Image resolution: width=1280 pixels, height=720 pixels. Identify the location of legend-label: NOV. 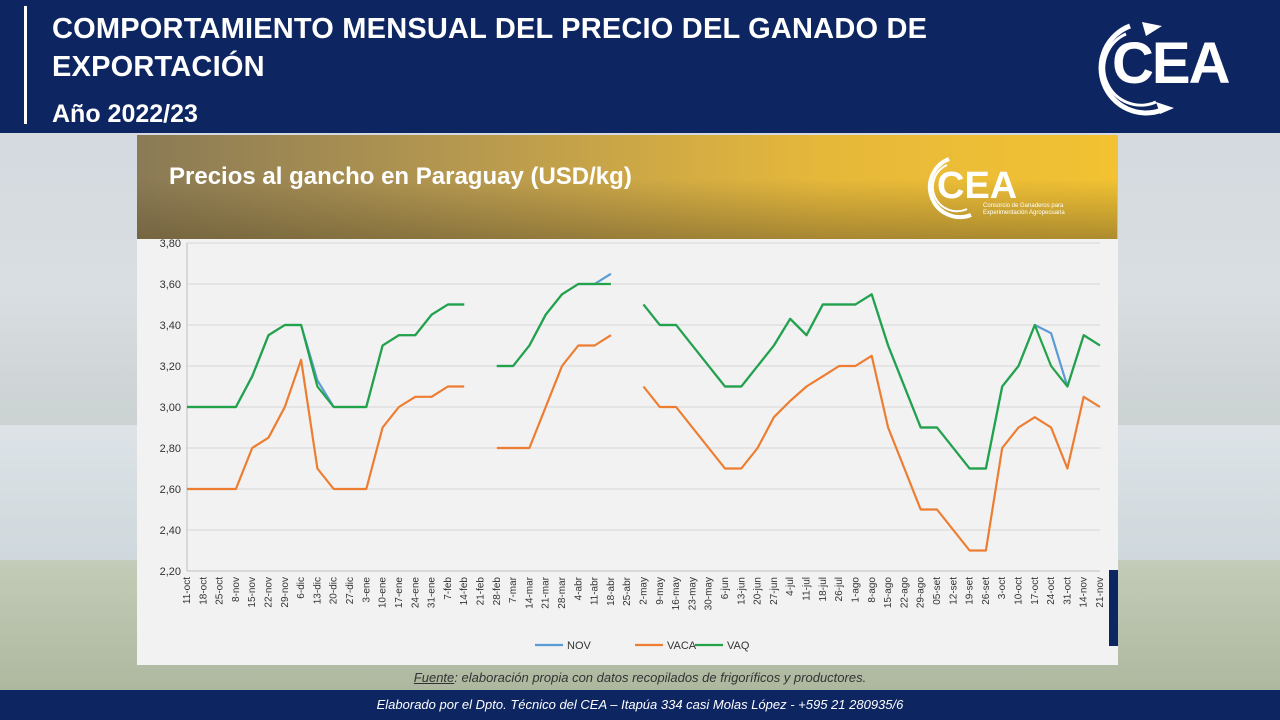
(579, 646).